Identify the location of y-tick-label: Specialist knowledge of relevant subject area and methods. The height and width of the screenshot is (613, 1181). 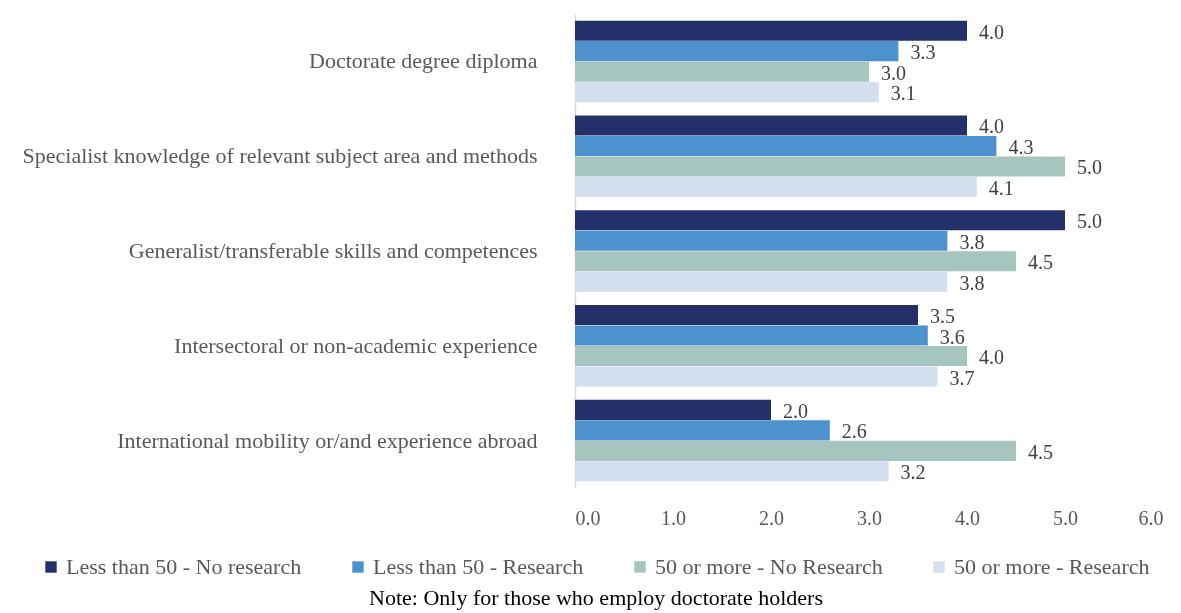
(280, 156).